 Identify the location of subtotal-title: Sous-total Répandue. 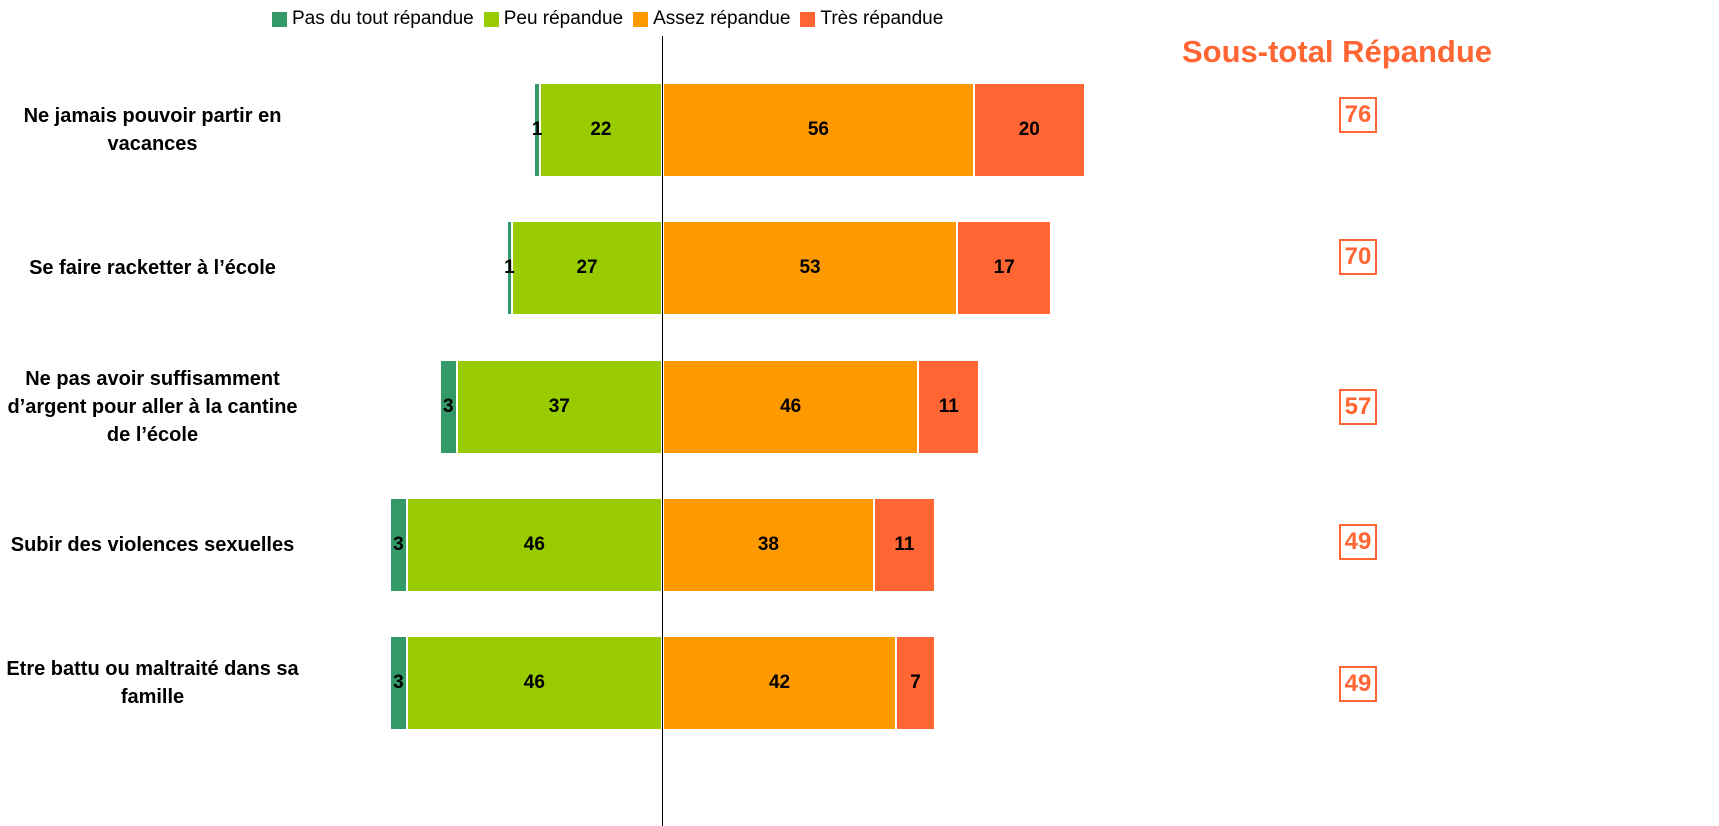
(1337, 51).